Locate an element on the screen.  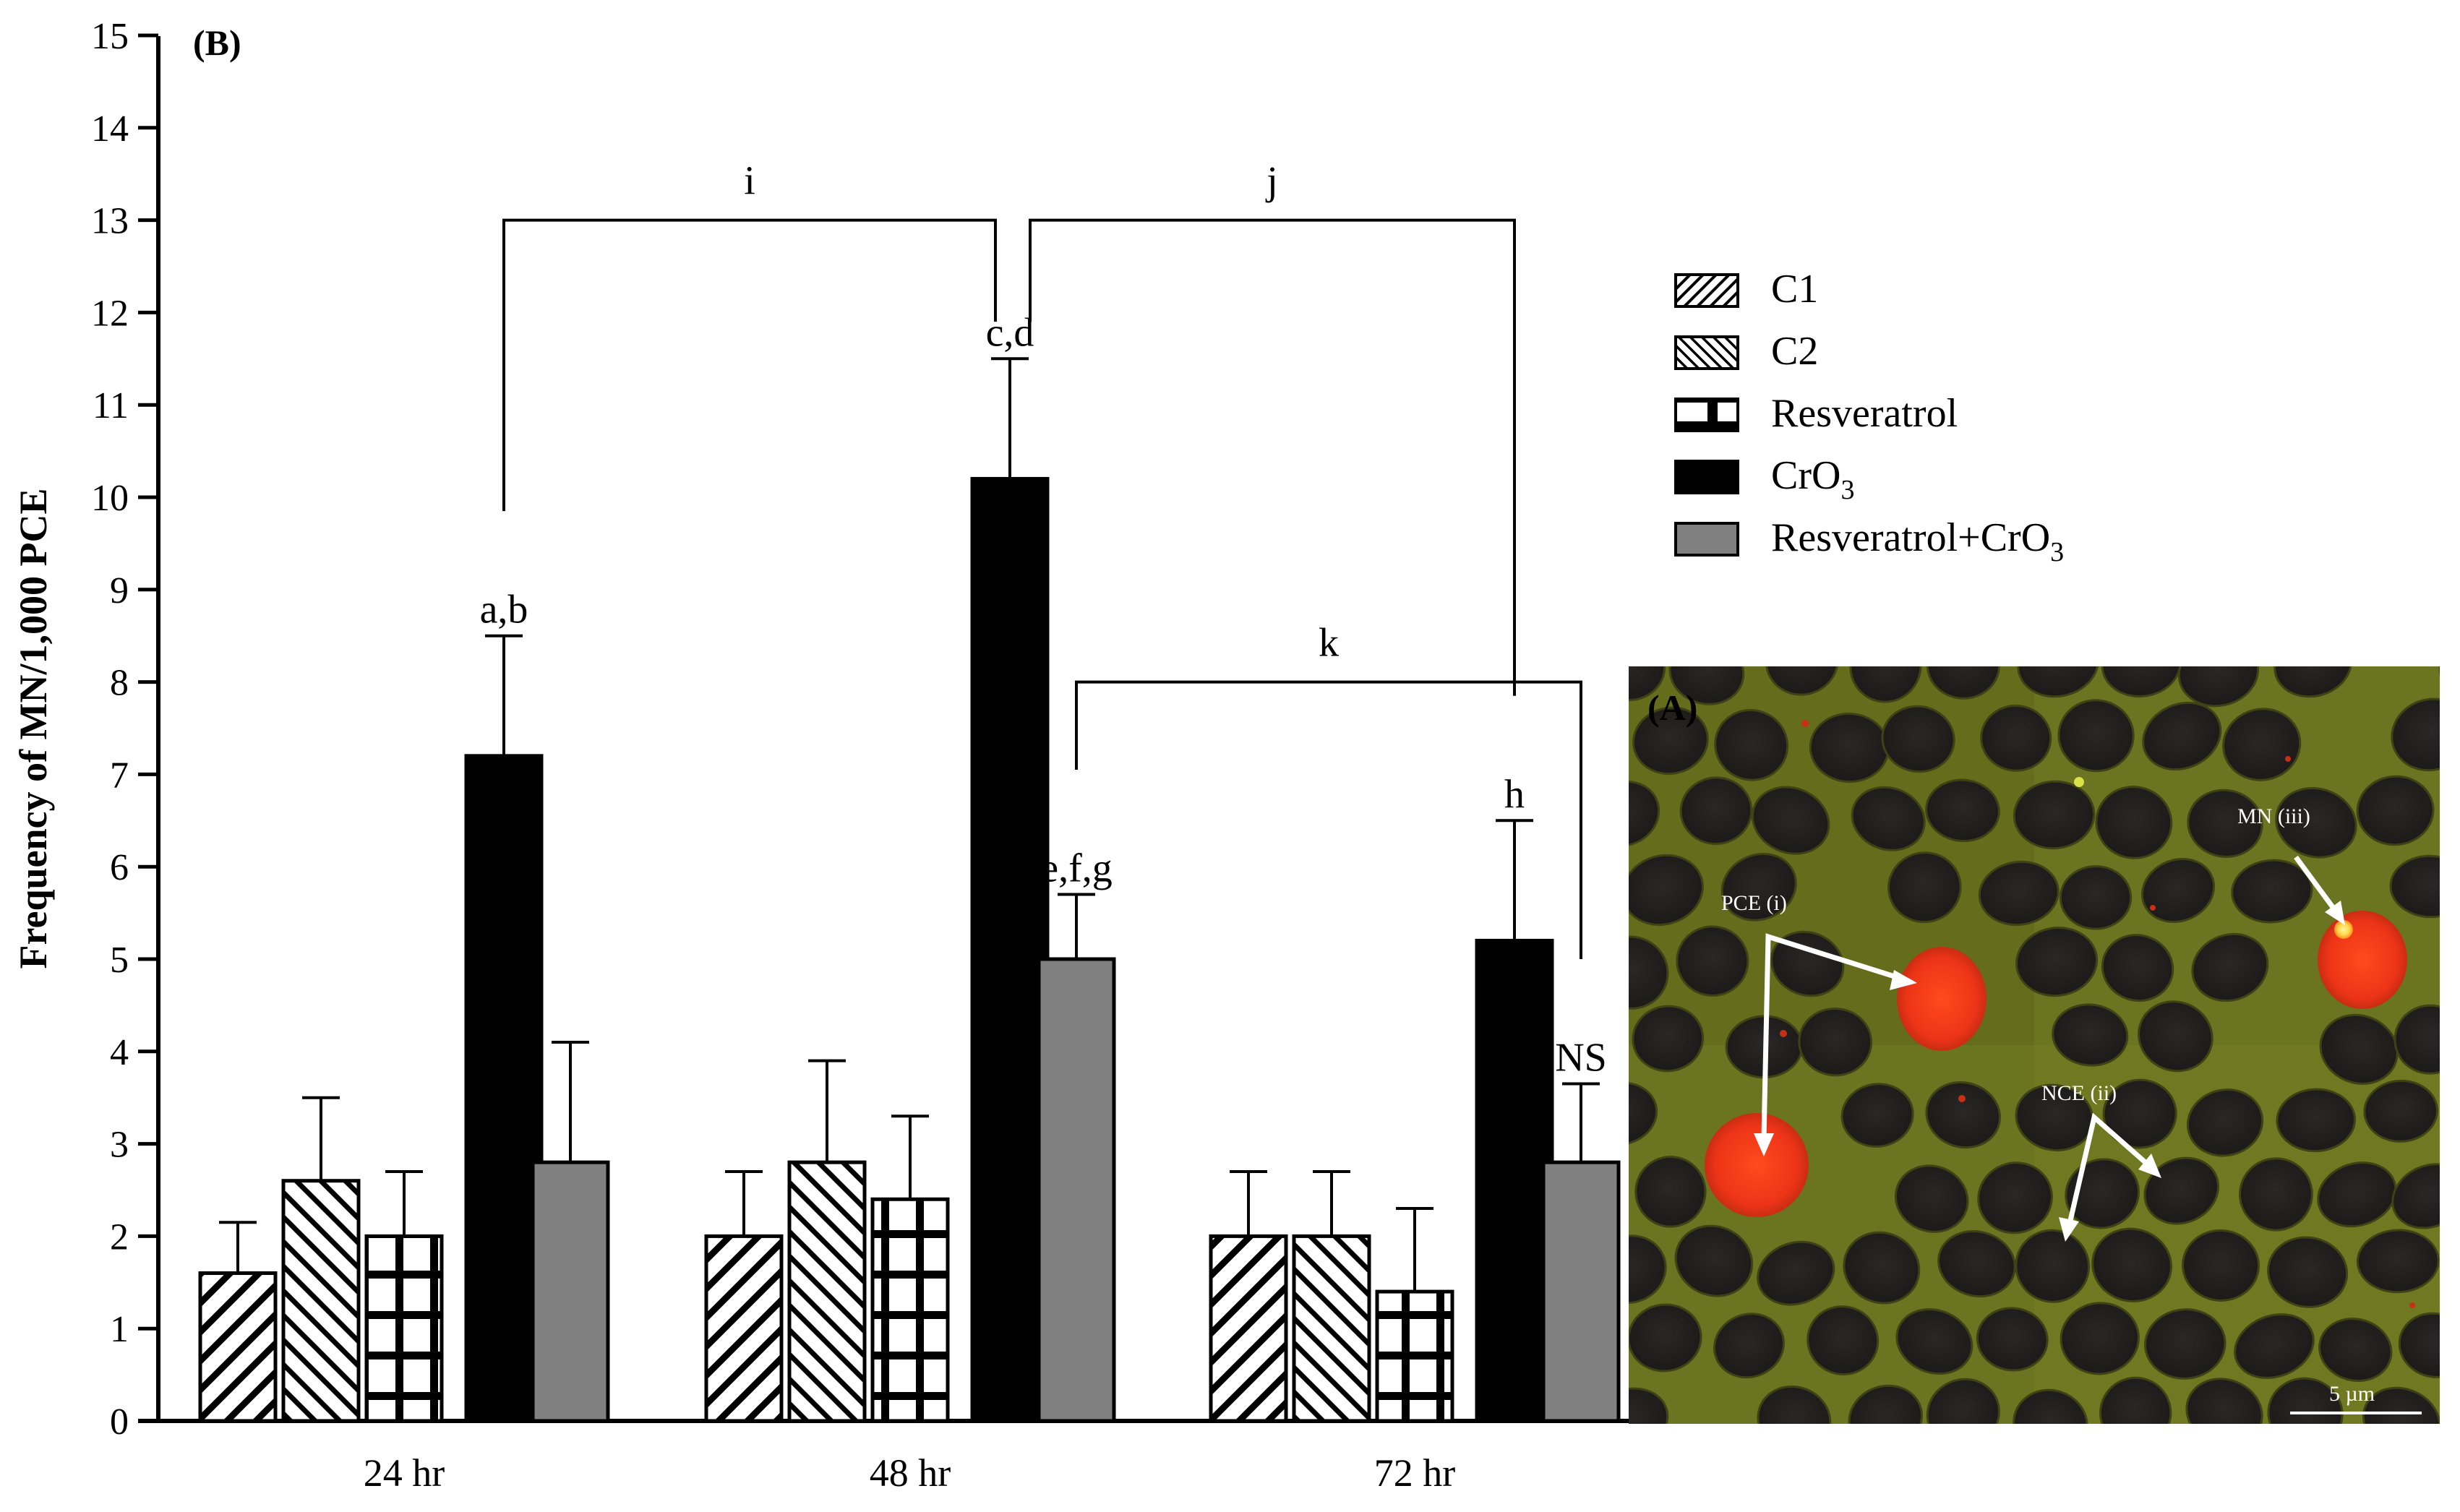
y-tick-label: 7 is located at coordinates (119, 775).